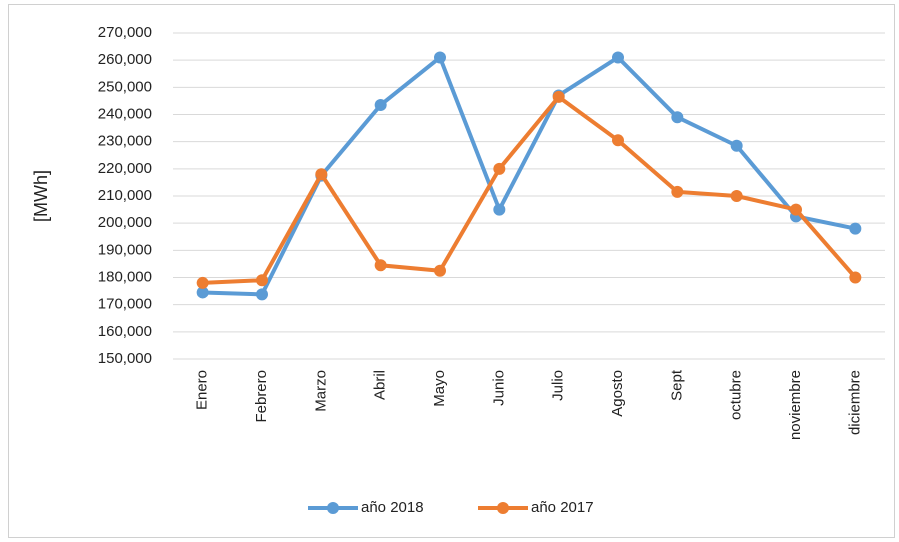 The width and height of the screenshot is (899, 542). I want to click on x-tick-label: Julio, so click(558, 385).